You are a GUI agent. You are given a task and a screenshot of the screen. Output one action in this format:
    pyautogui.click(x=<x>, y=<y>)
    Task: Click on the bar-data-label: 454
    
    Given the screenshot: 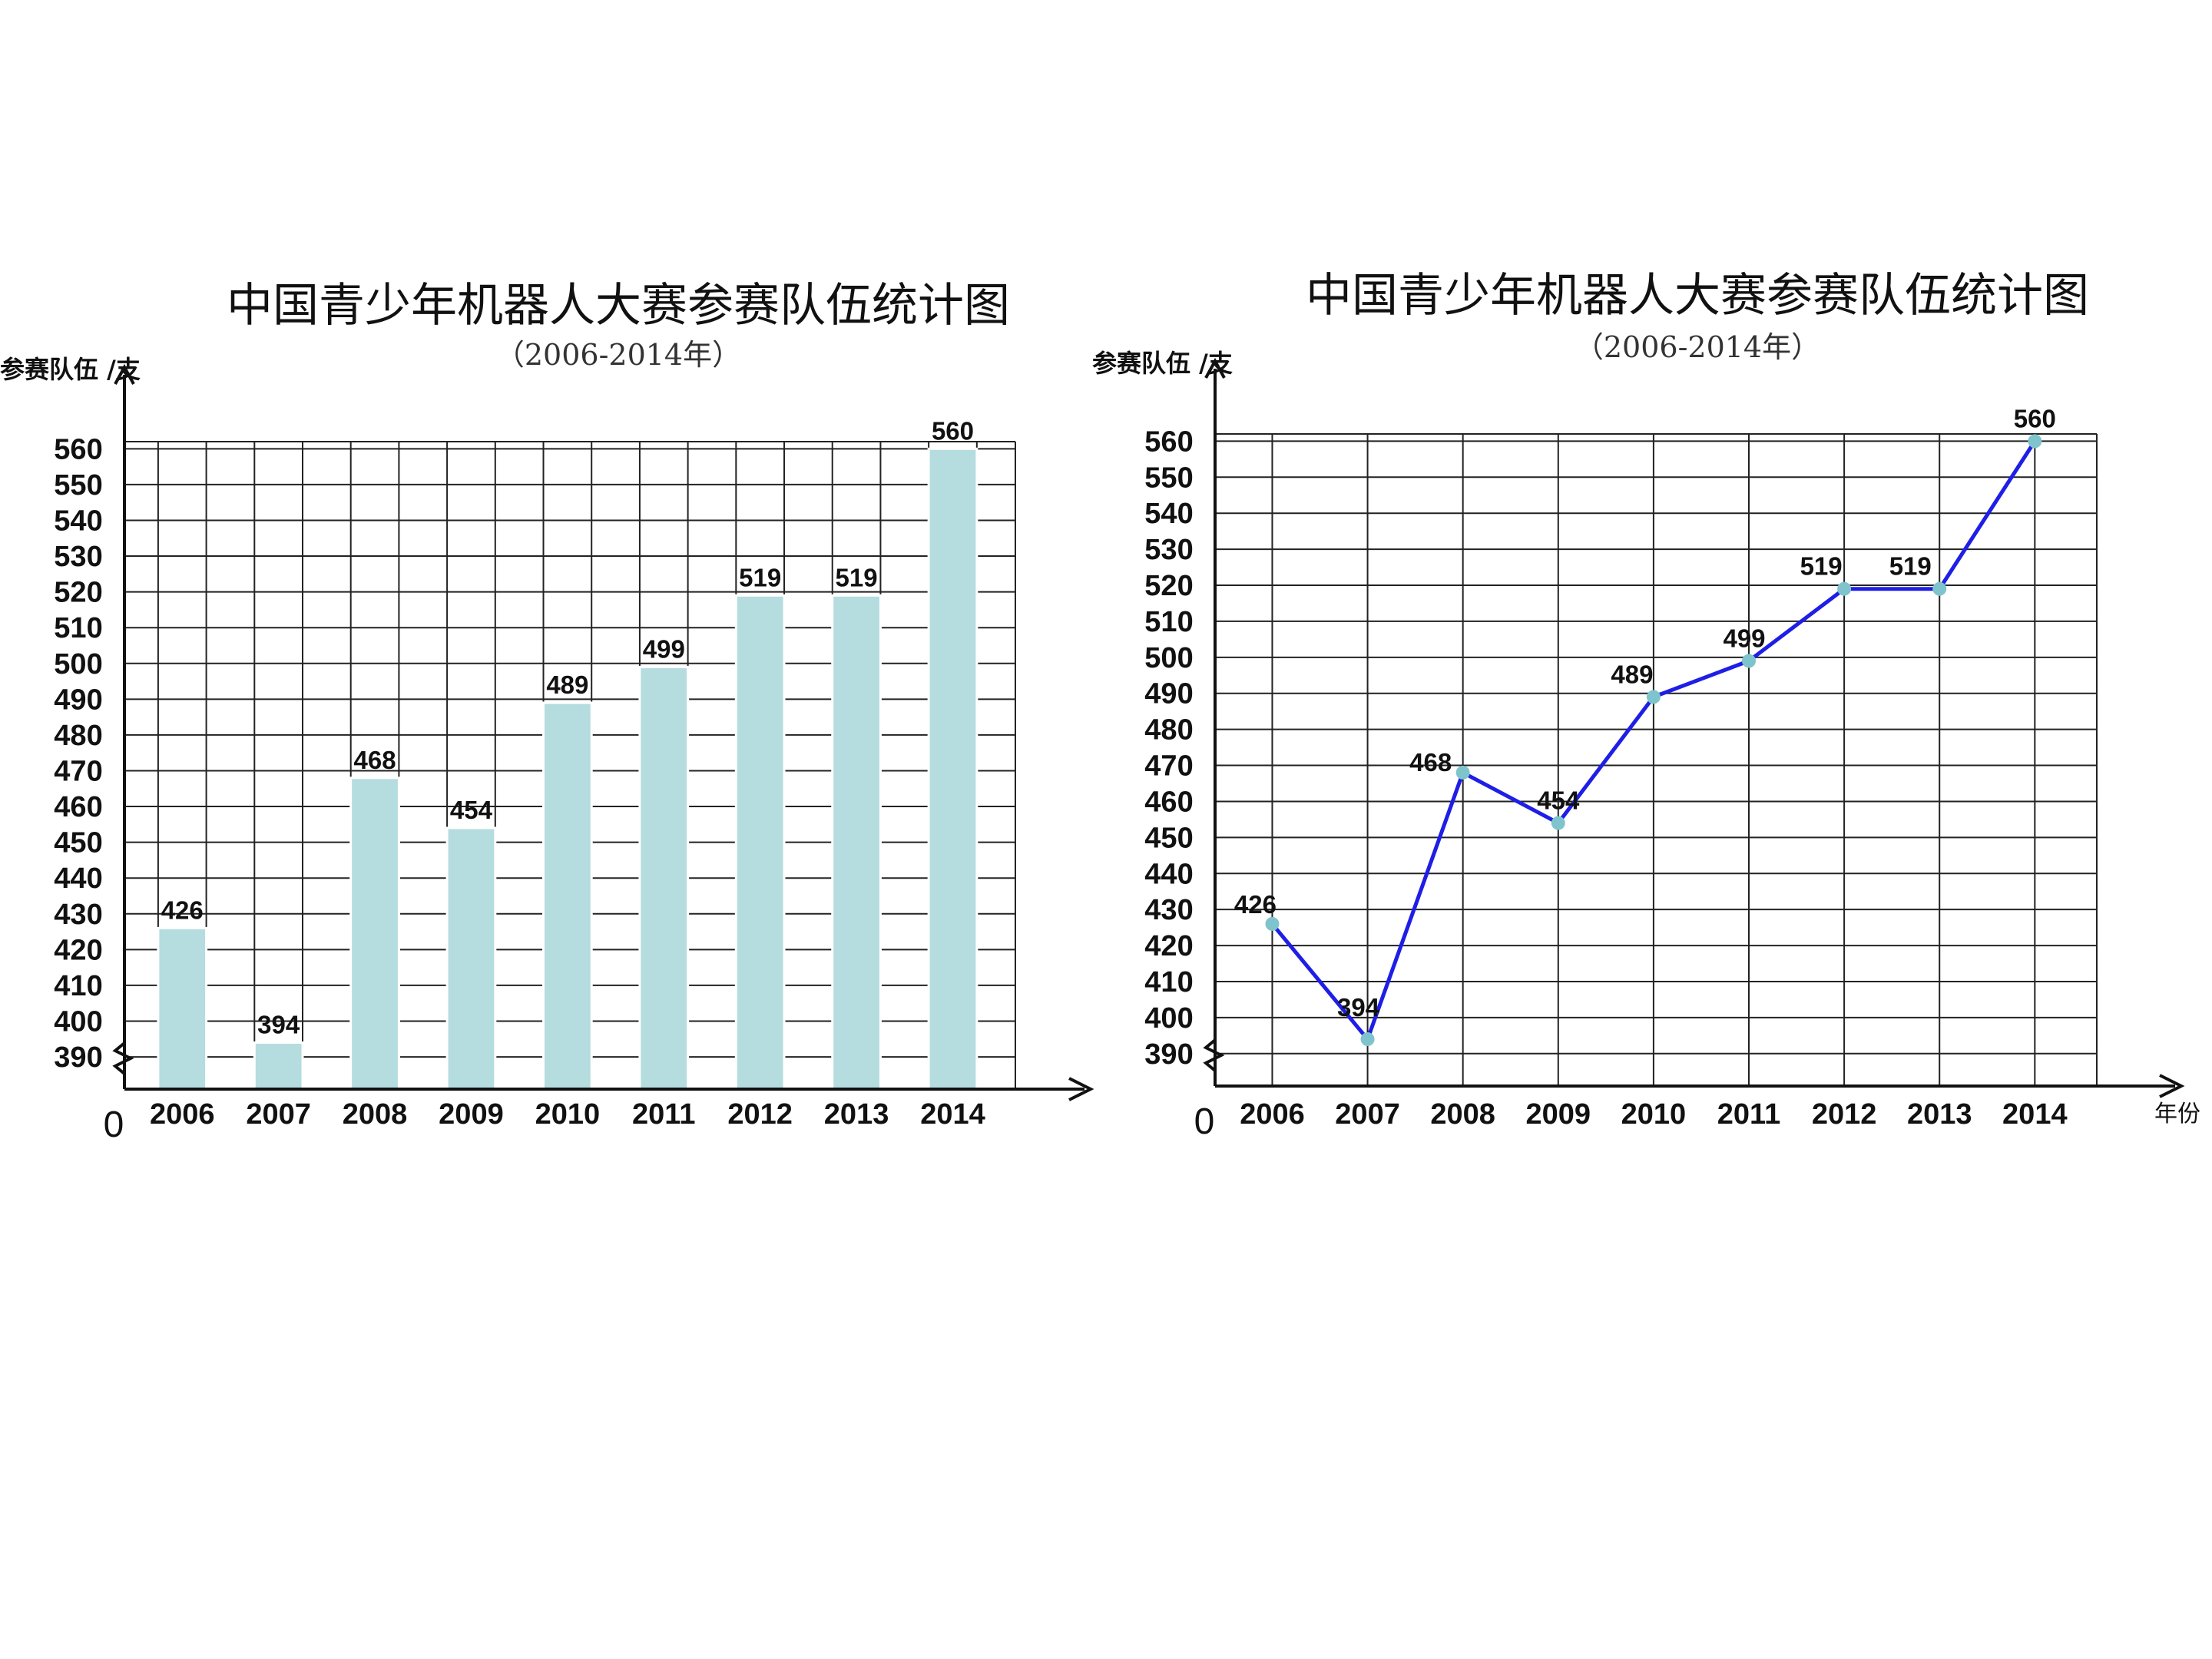 What is the action you would take?
    pyautogui.click(x=471, y=810)
    